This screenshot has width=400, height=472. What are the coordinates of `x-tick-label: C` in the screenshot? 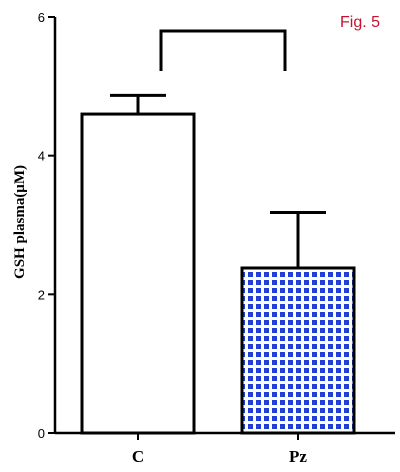 It's located at (138, 456).